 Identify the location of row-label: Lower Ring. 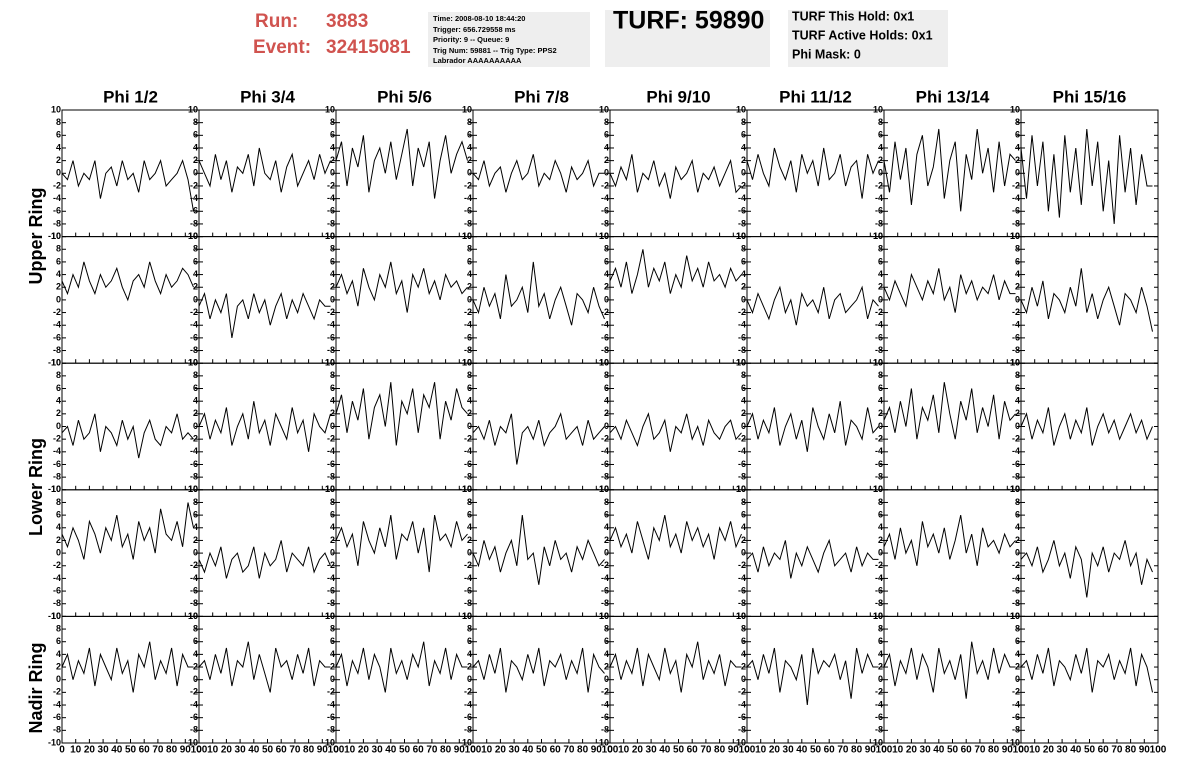
(36, 487).